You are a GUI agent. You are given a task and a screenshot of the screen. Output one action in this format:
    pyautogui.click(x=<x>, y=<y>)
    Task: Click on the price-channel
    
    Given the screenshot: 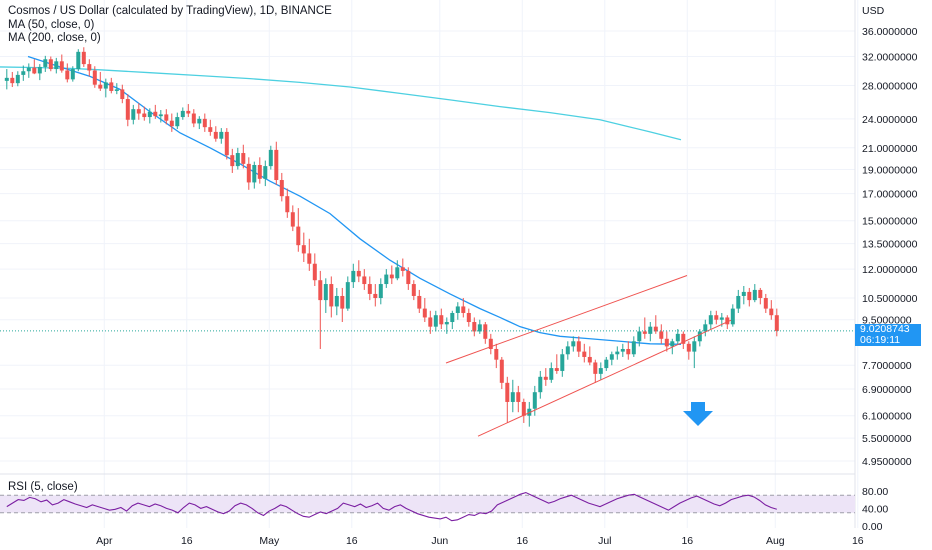 What is the action you would take?
    pyautogui.click(x=588, y=356)
    